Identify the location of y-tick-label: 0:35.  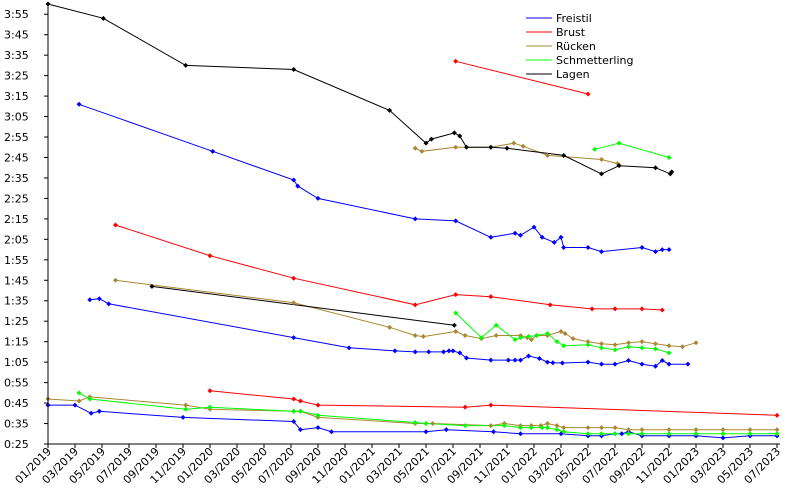
(16, 424).